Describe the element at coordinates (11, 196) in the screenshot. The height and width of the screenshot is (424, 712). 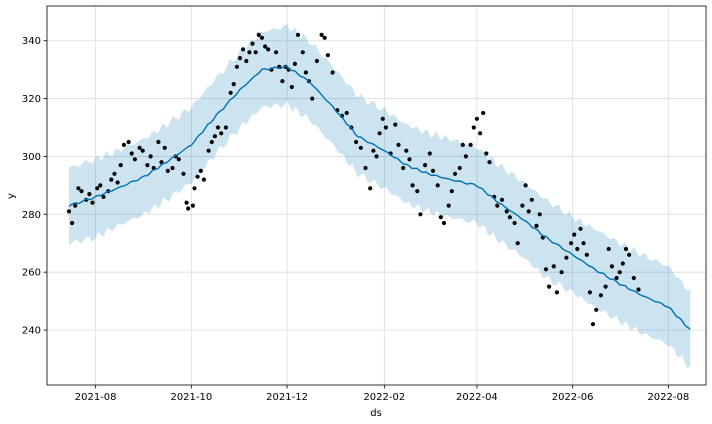
I see `y-axis-label: y` at that location.